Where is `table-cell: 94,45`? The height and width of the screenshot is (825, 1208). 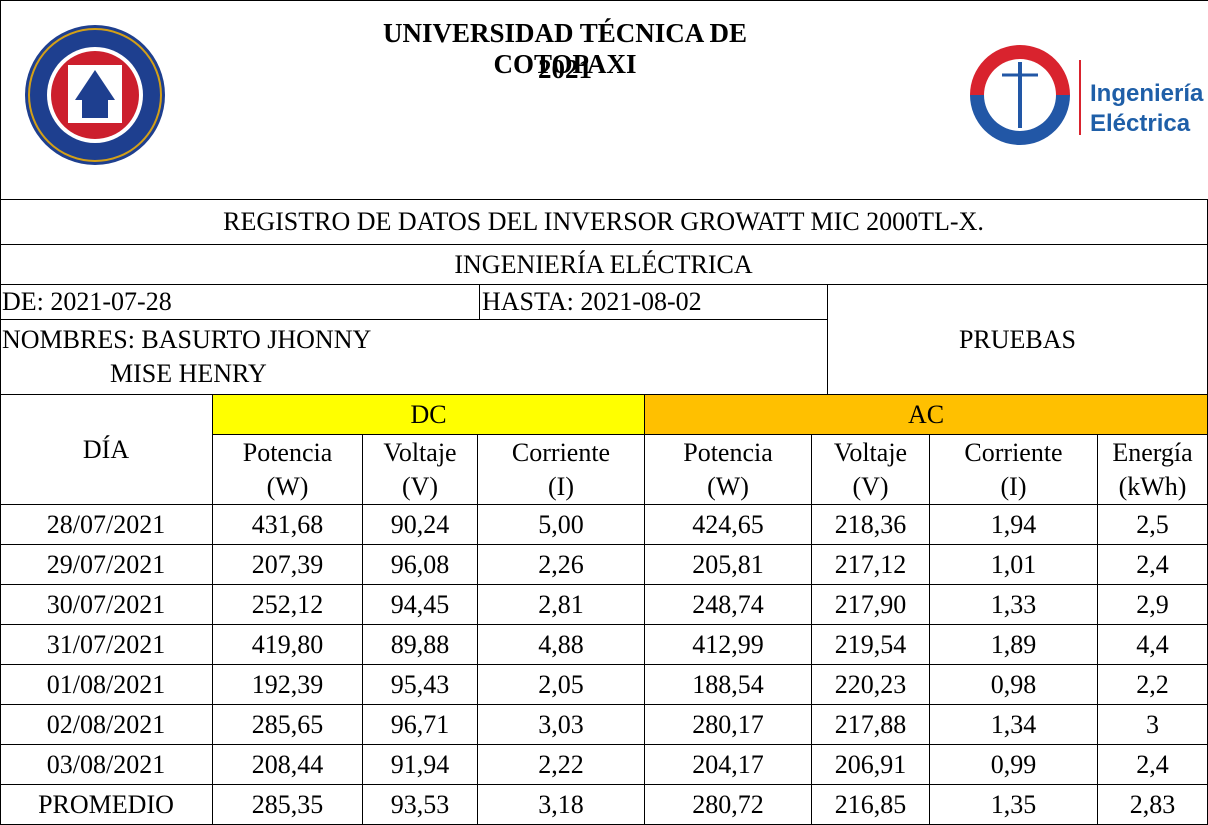
table-cell: 94,45 is located at coordinates (420, 605).